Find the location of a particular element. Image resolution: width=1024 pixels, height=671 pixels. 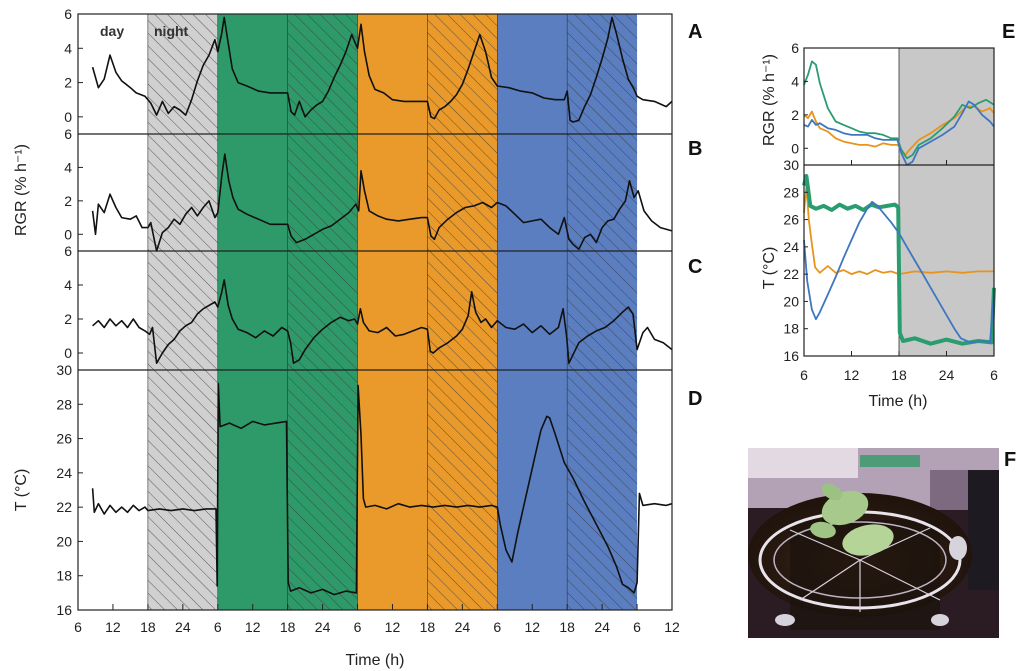

panel-label-b: B is located at coordinates (695, 149).